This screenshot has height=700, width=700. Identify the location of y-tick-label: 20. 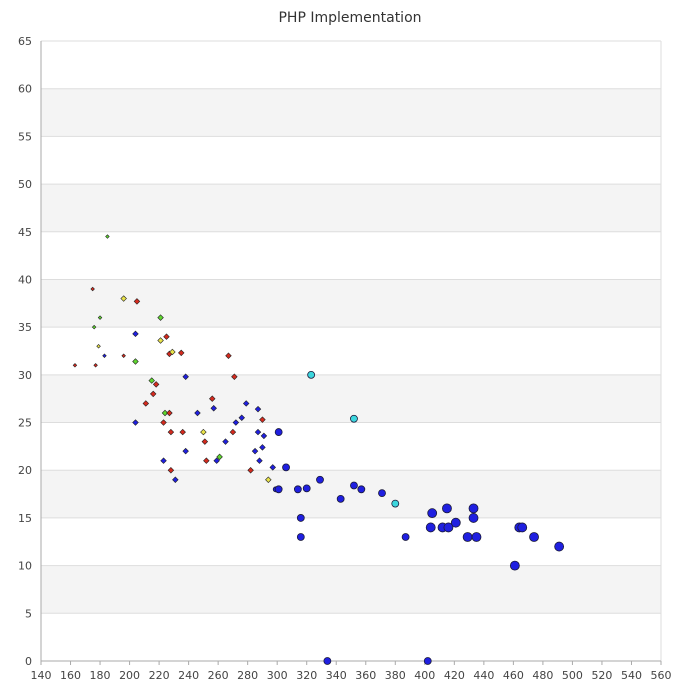
(25, 470).